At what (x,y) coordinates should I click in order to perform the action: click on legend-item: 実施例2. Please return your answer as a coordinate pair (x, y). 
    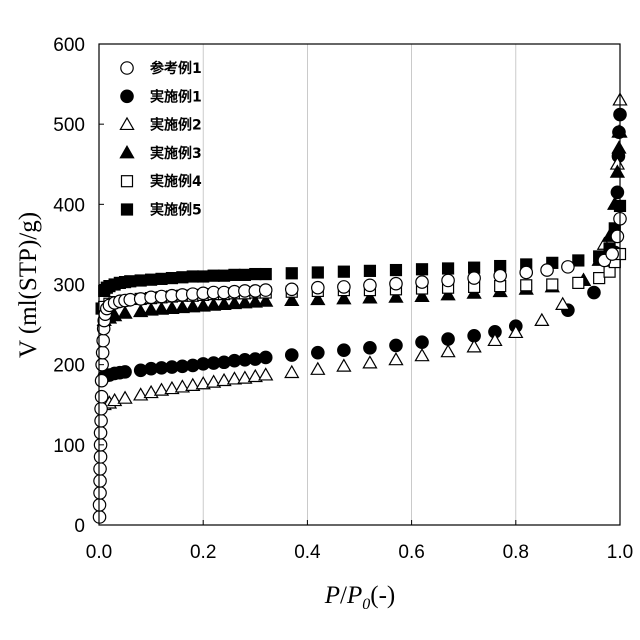
    Looking at the image, I should click on (160, 125).